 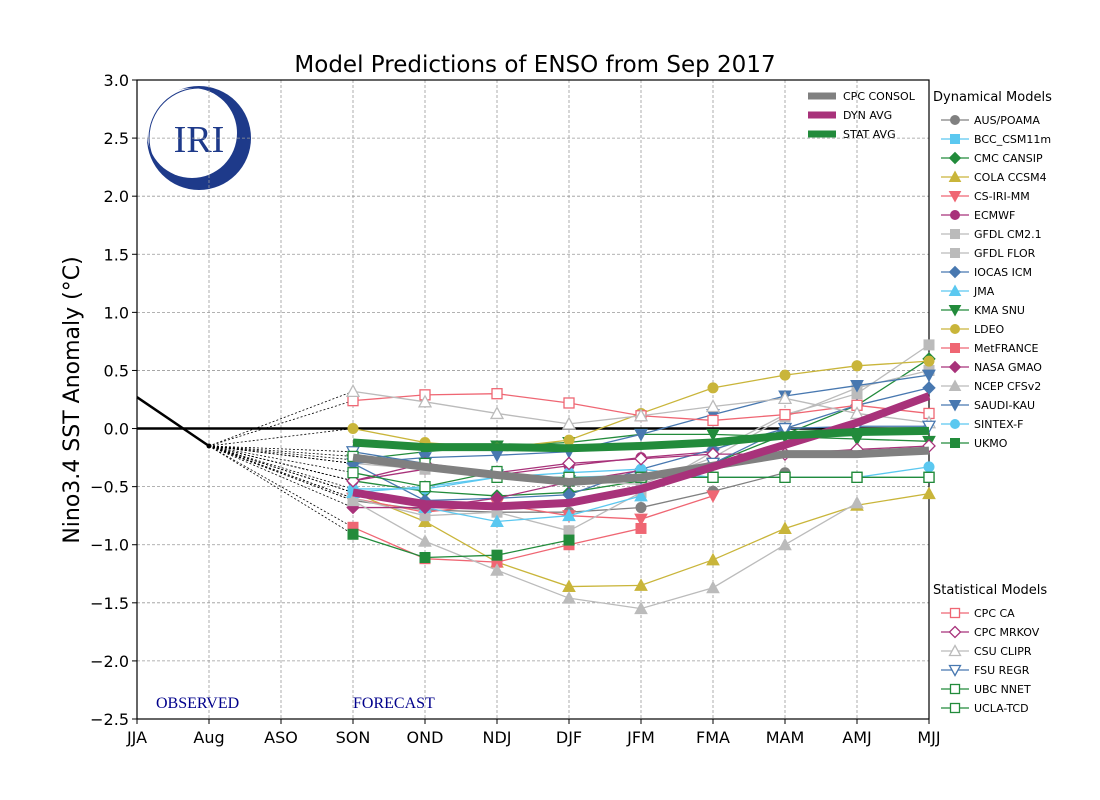 I want to click on legend-label: JMA, so click(x=984, y=291).